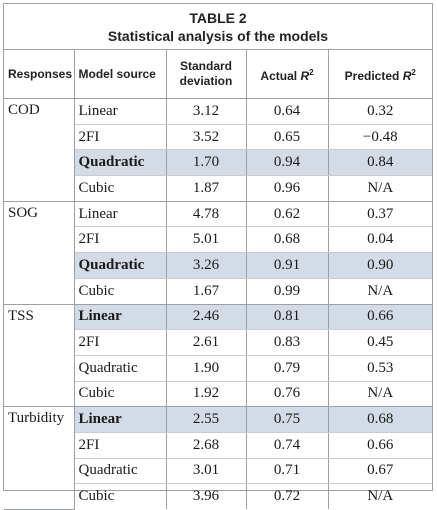 The width and height of the screenshot is (437, 510). Describe the element at coordinates (287, 214) in the screenshot. I see `actual-r2-cell: 0.62` at that location.